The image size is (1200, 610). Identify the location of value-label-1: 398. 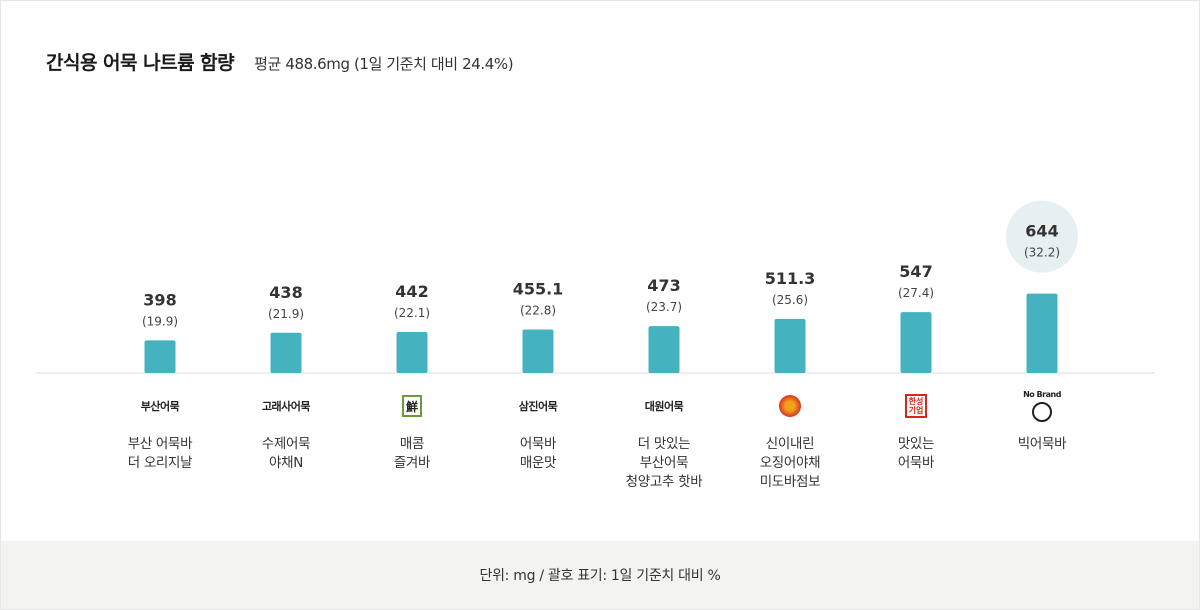
(159, 299).